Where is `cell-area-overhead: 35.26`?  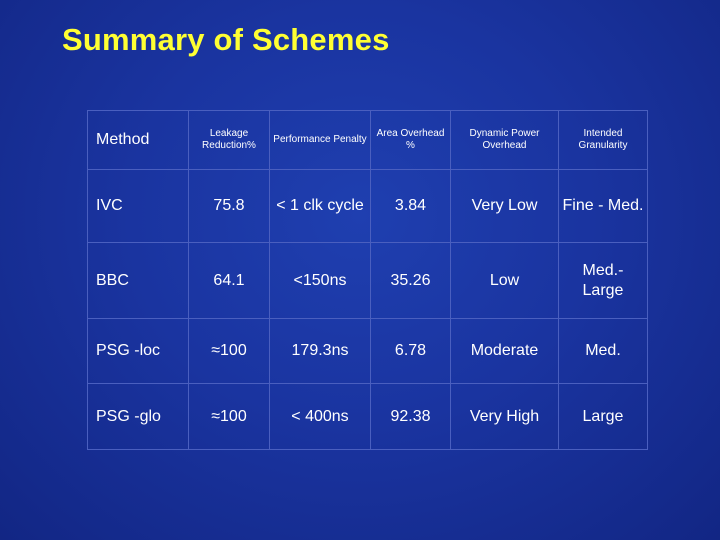 cell-area-overhead: 35.26 is located at coordinates (410, 280).